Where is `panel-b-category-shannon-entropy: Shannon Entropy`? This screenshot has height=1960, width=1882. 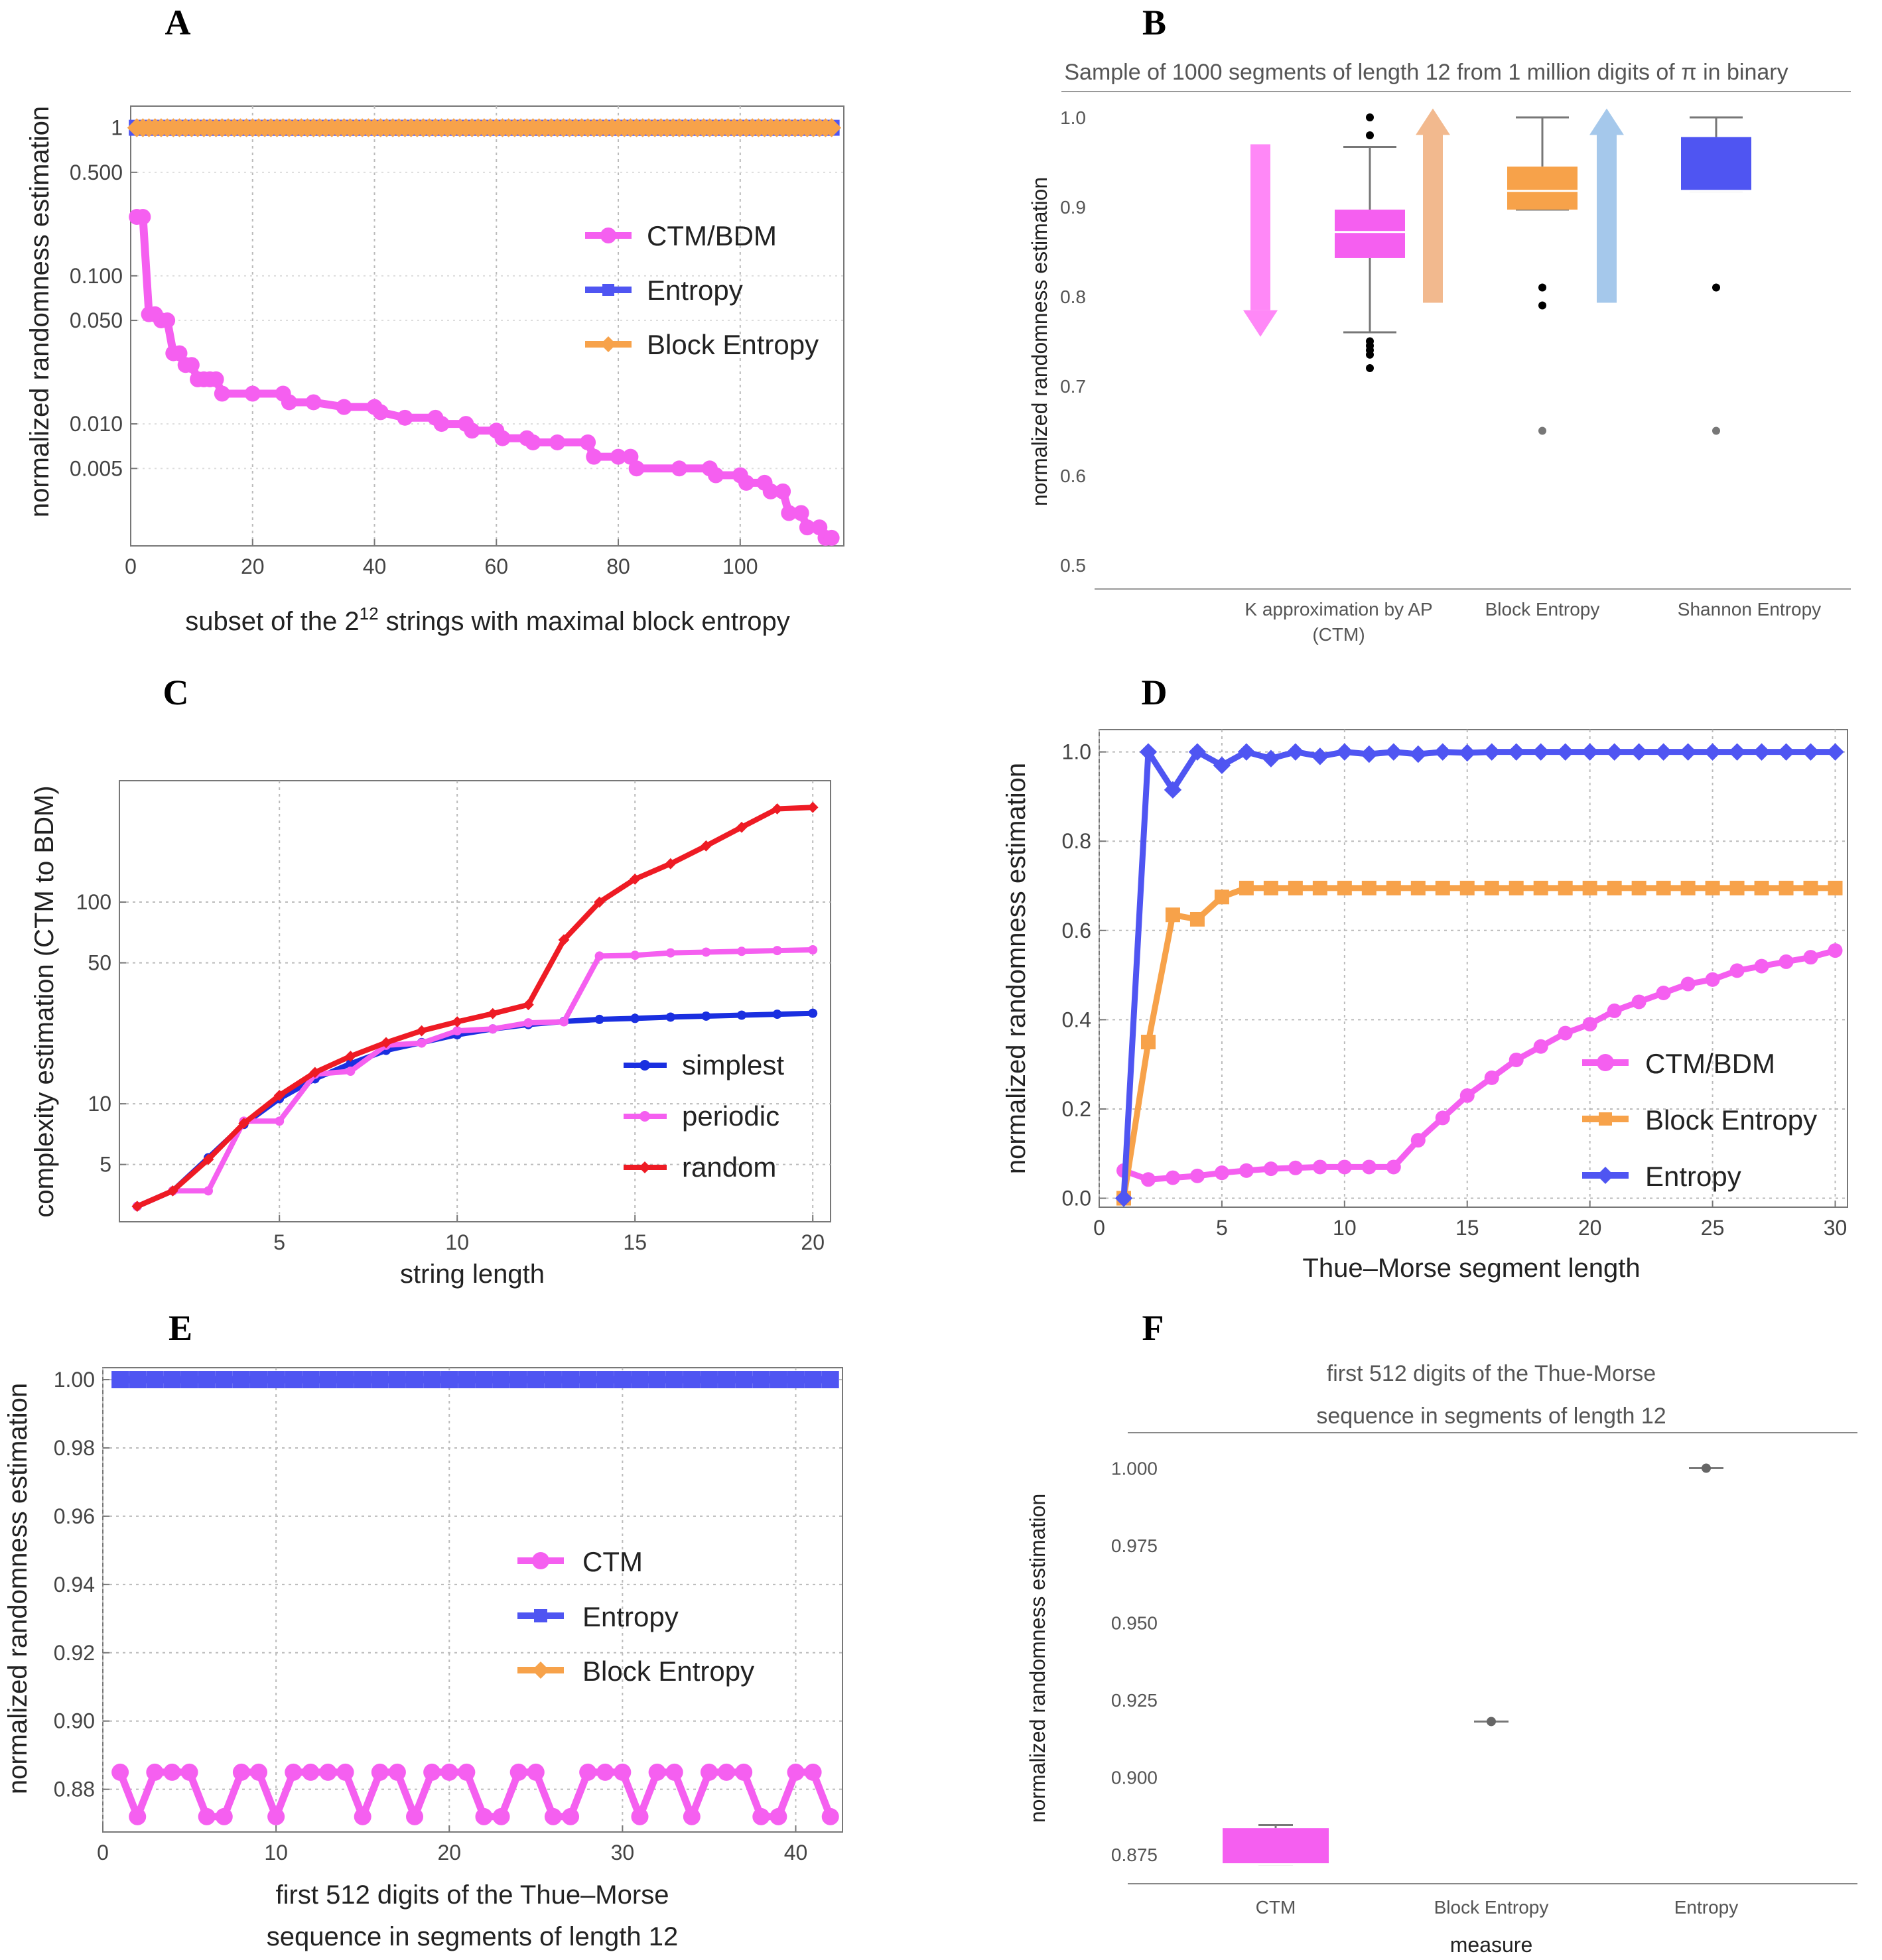
panel-b-category-shannon-entropy: Shannon Entropy is located at coordinates (1750, 609).